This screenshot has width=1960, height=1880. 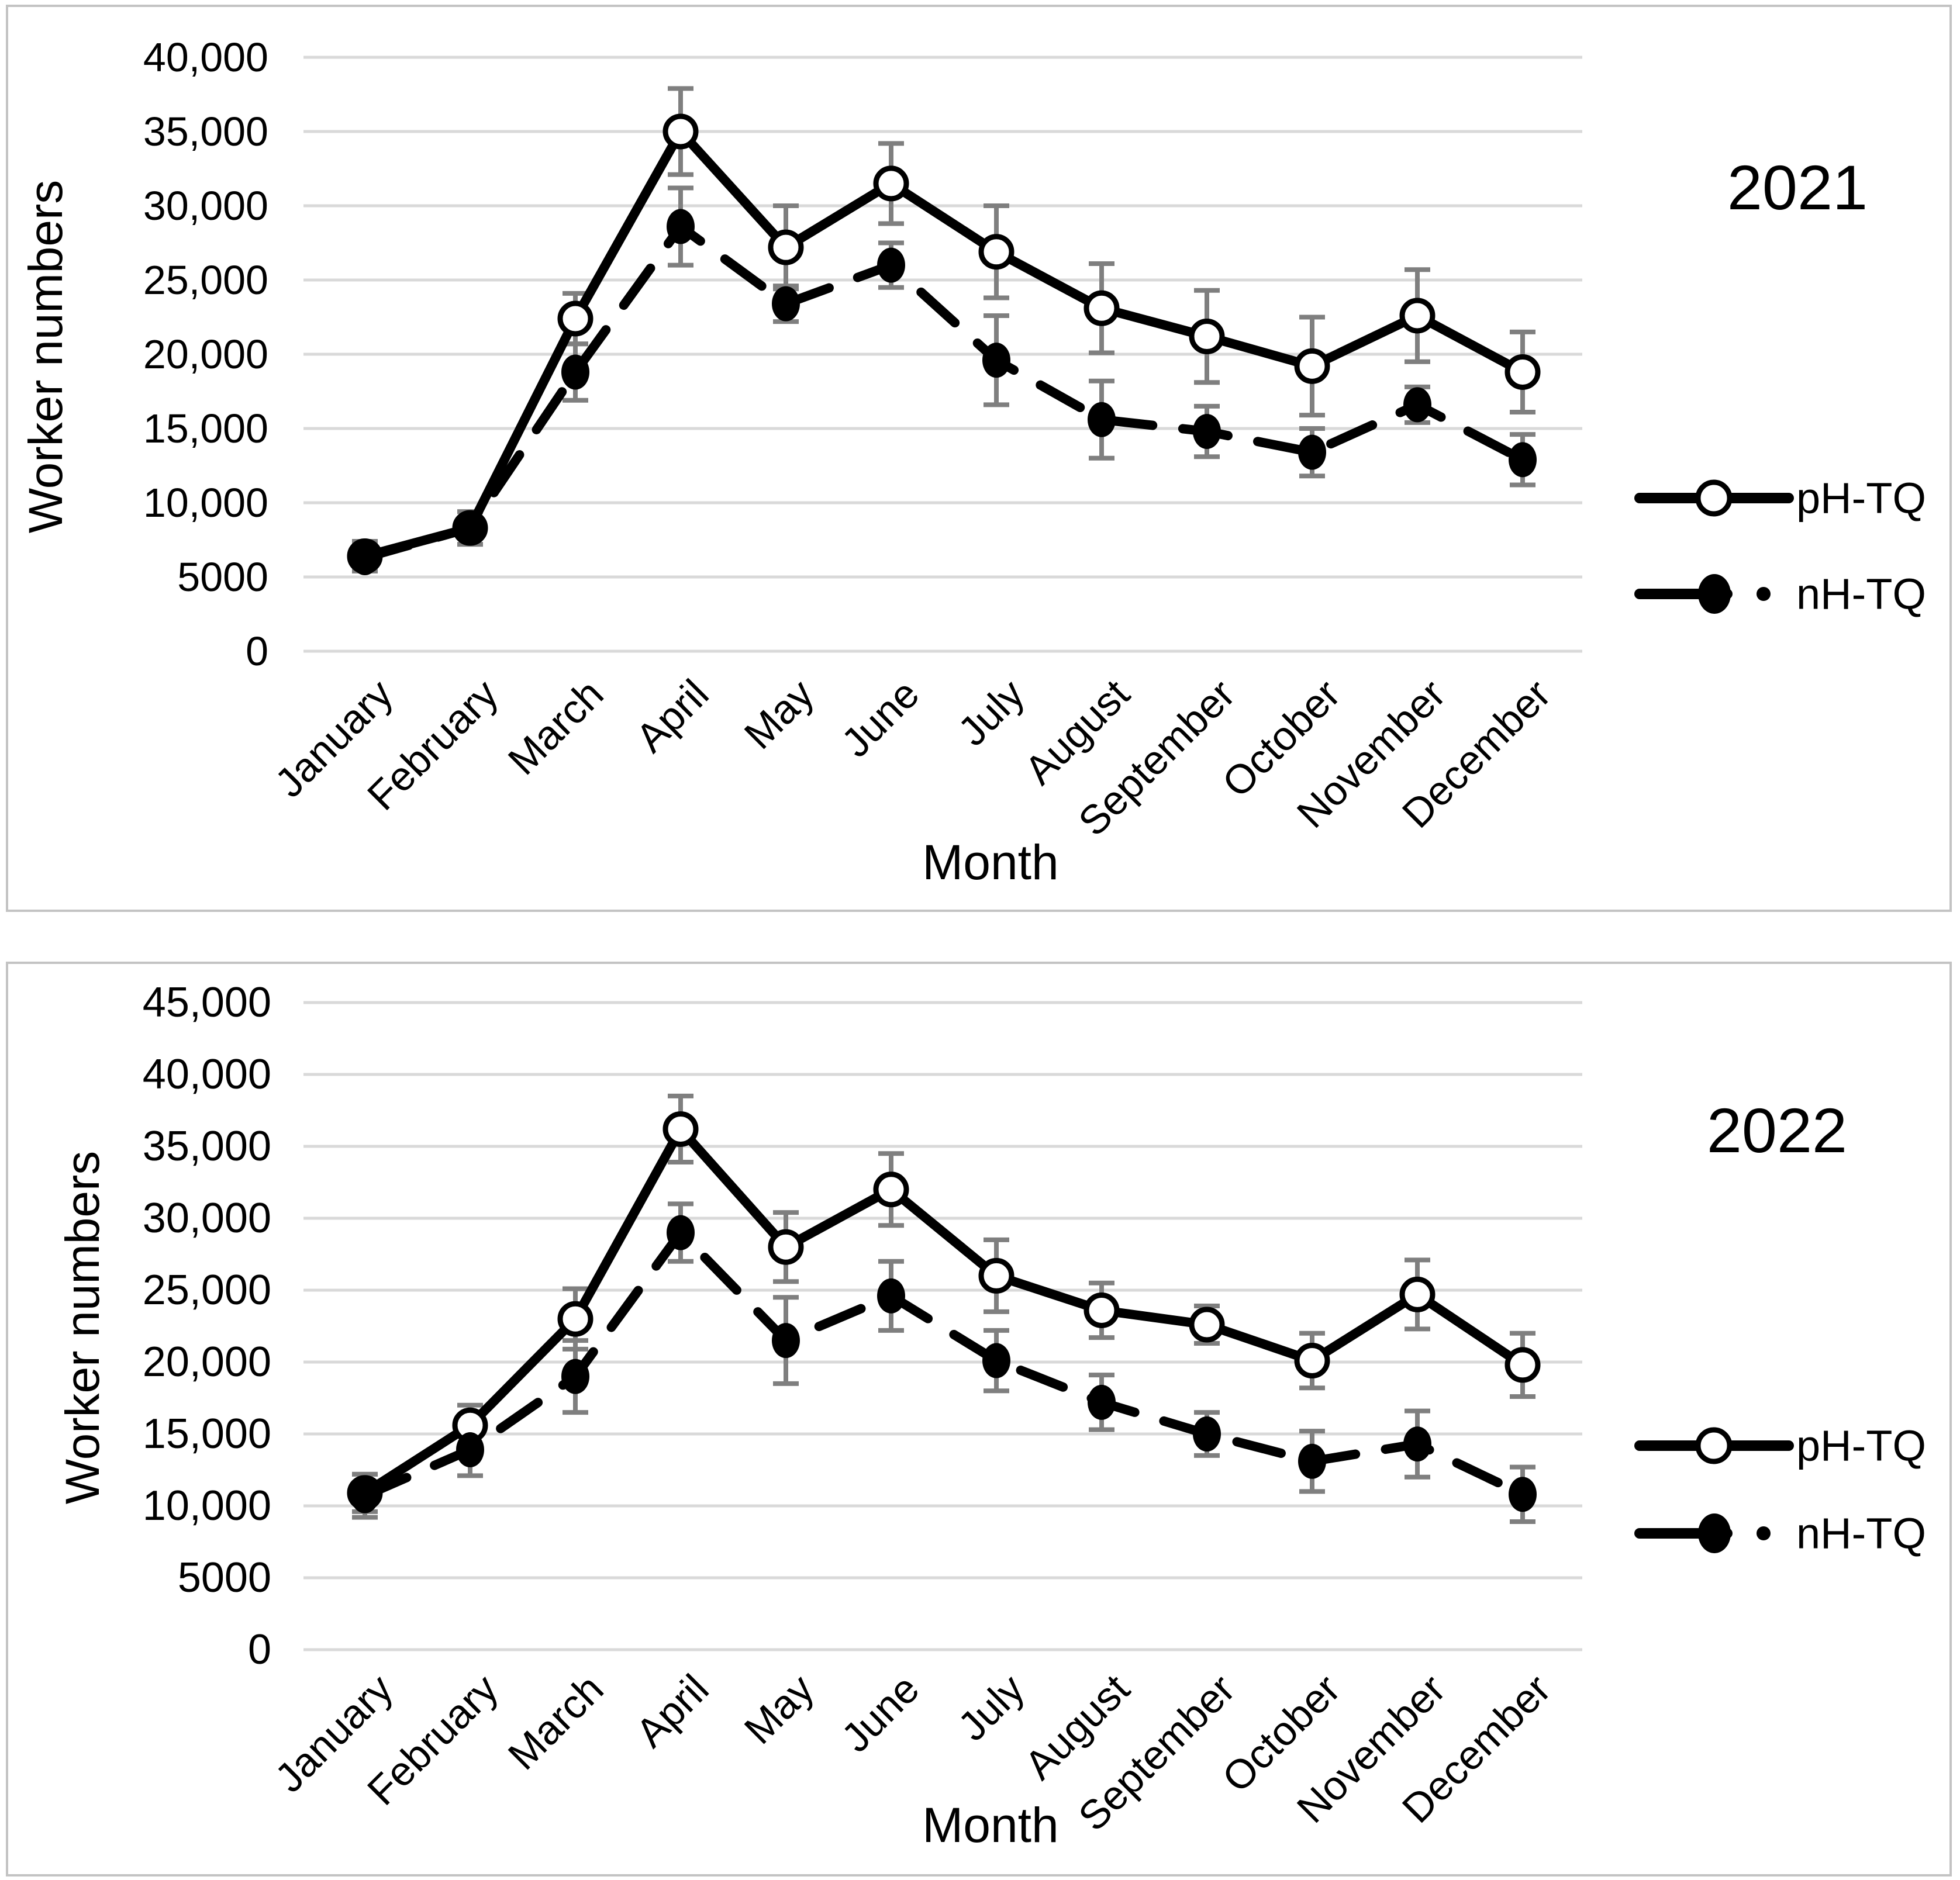 I want to click on year-label: 2022, so click(x=1777, y=1130).